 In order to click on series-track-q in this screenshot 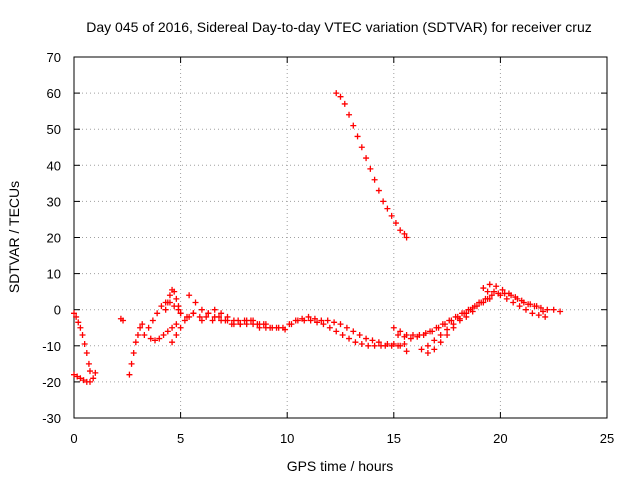, I will do `click(522, 298)`.